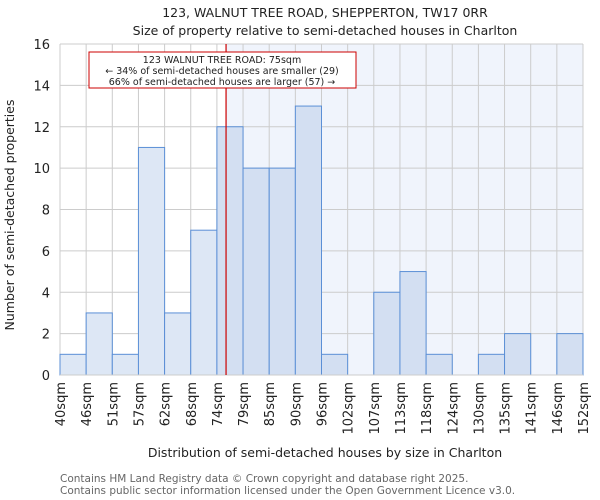 This screenshot has width=600, height=500. I want to click on bar-118sqm, so click(439, 364).